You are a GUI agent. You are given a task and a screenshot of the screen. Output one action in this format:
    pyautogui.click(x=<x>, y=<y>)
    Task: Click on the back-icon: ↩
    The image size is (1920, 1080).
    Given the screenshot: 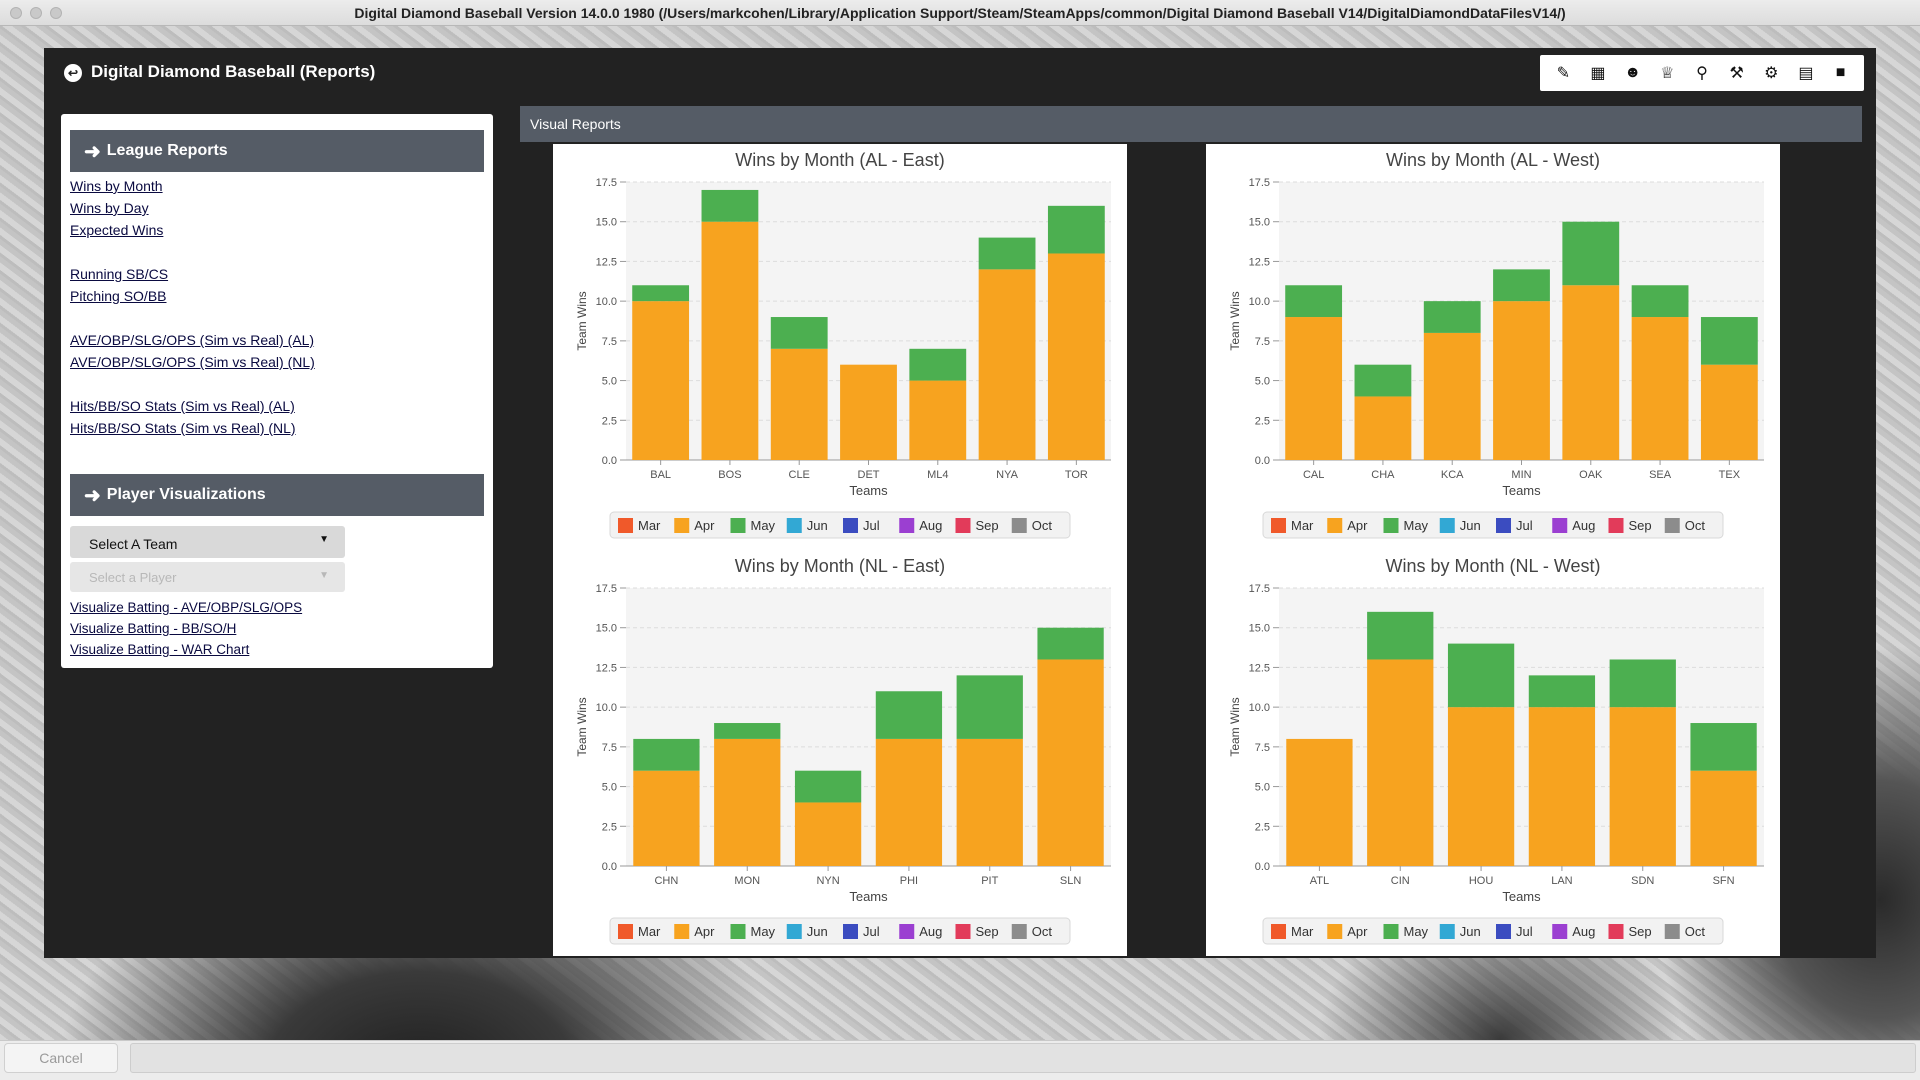 What is the action you would take?
    pyautogui.click(x=73, y=73)
    